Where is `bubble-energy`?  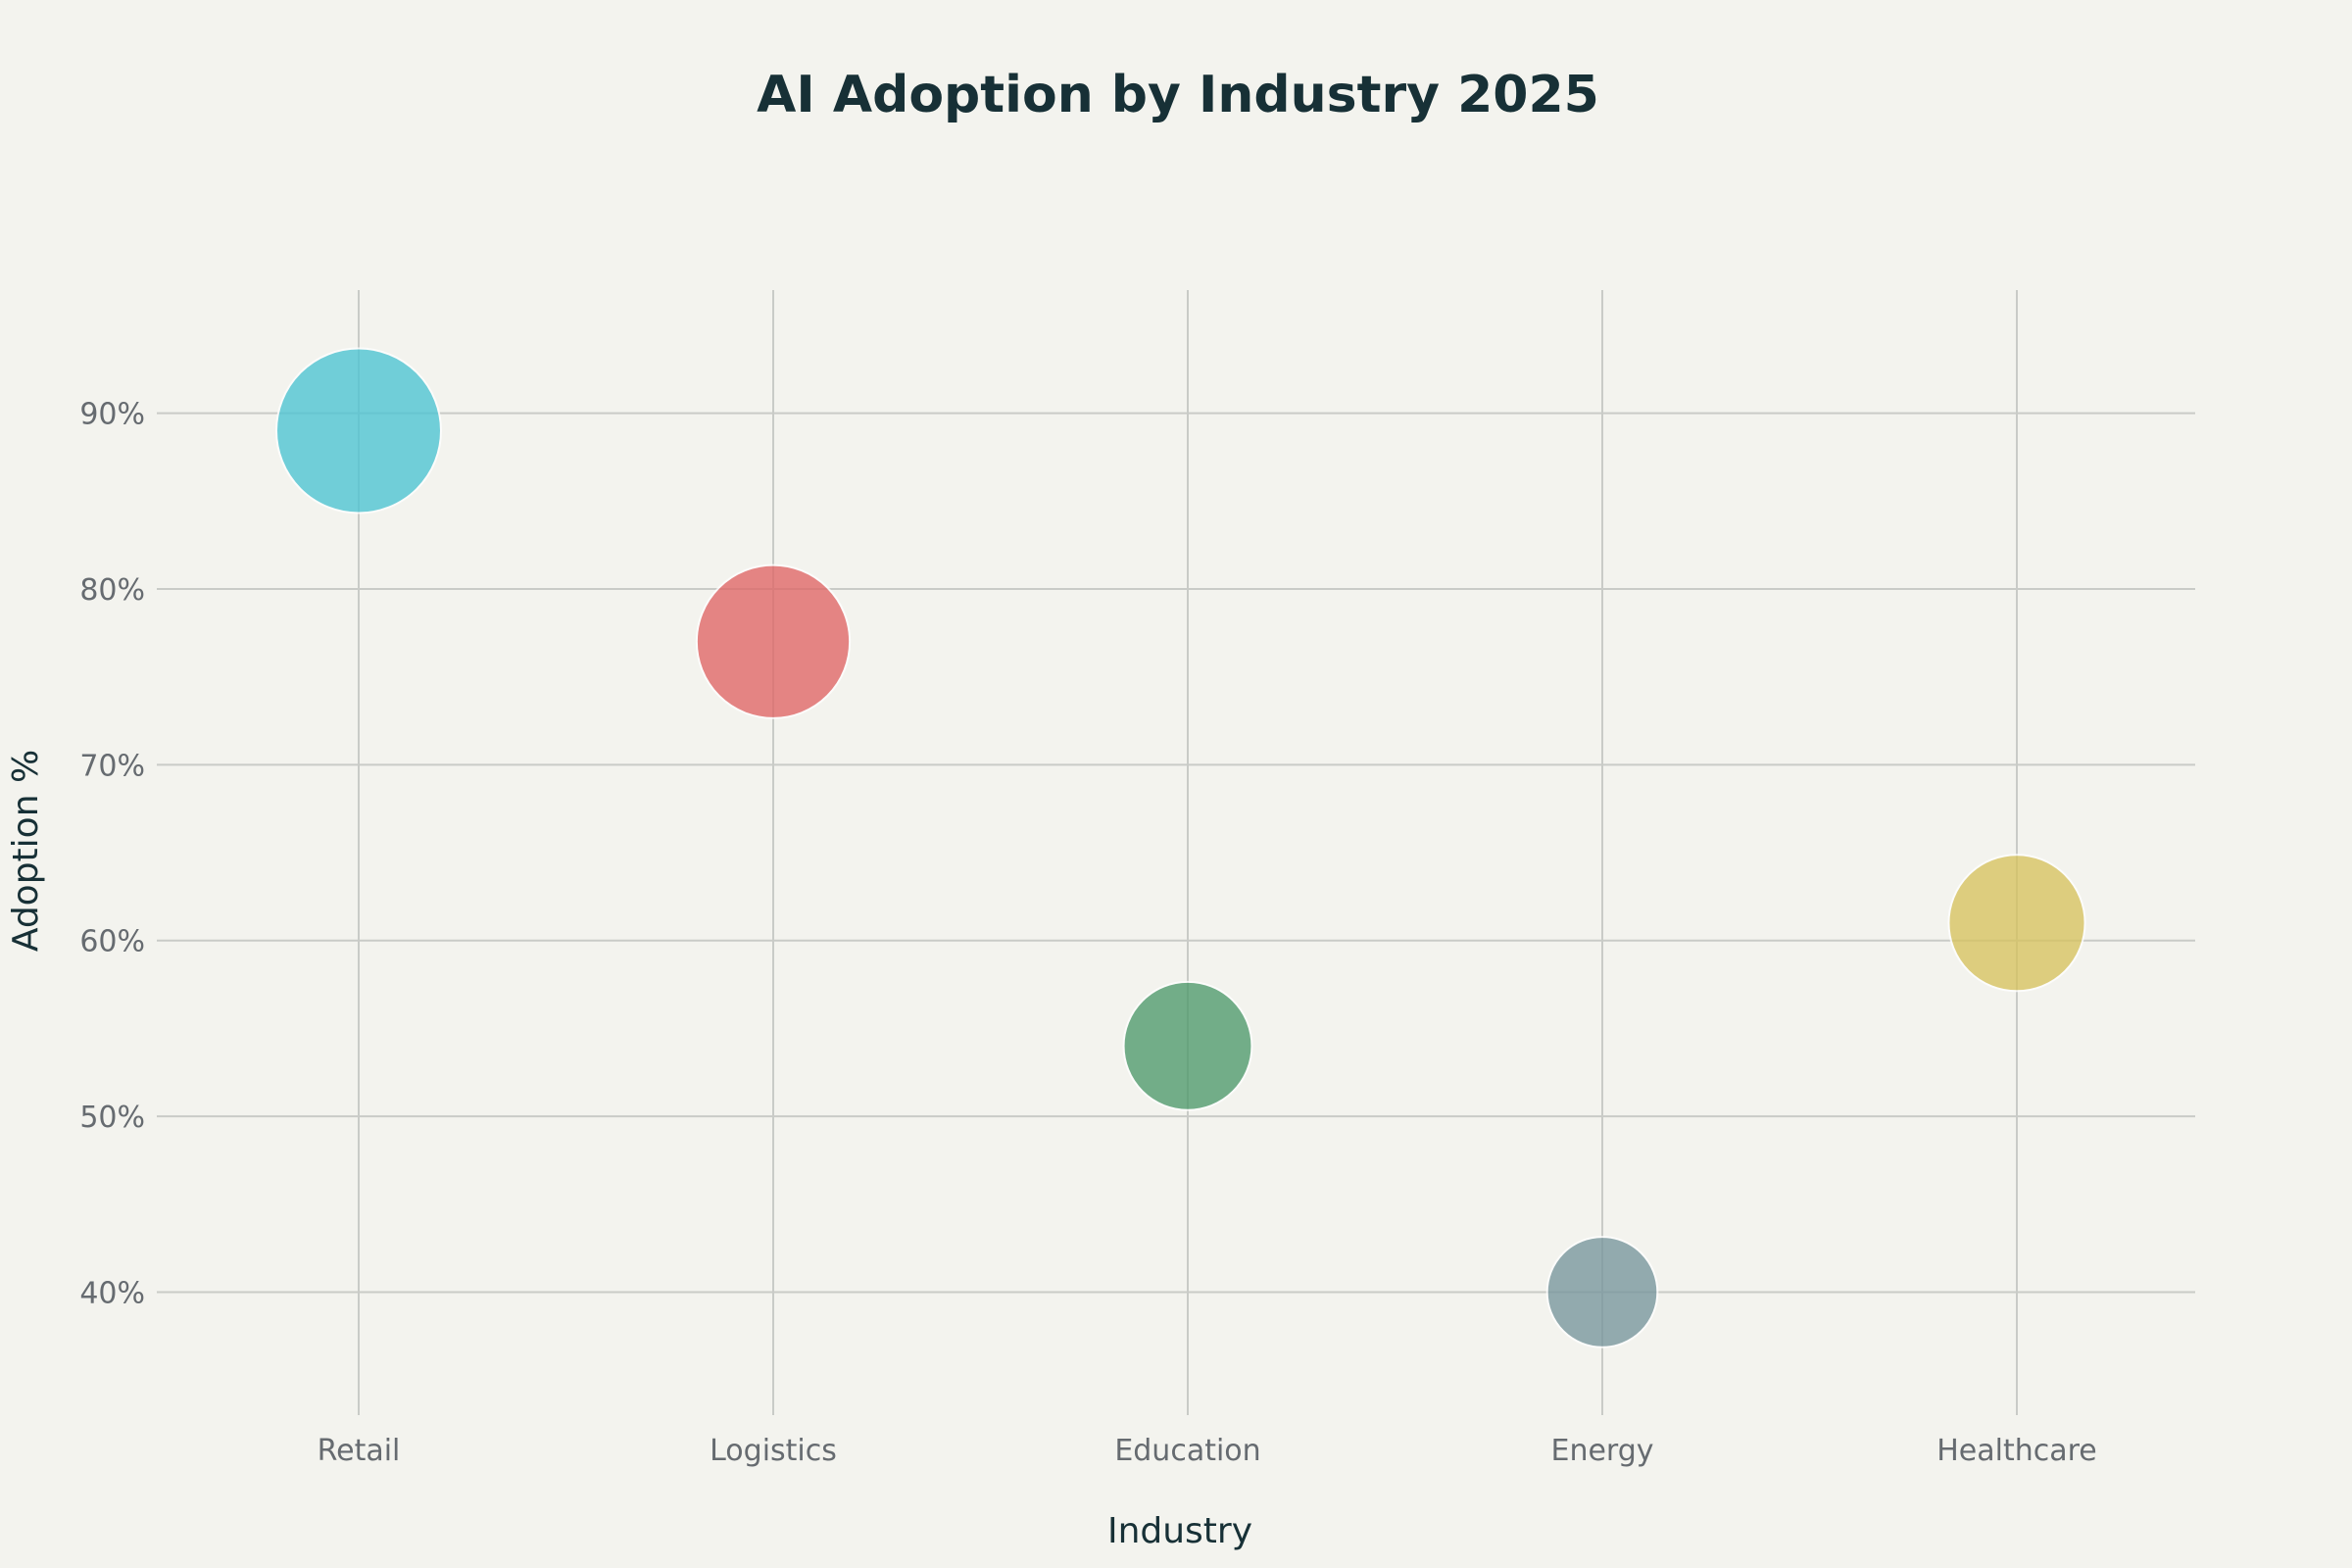 bubble-energy is located at coordinates (1602, 1292).